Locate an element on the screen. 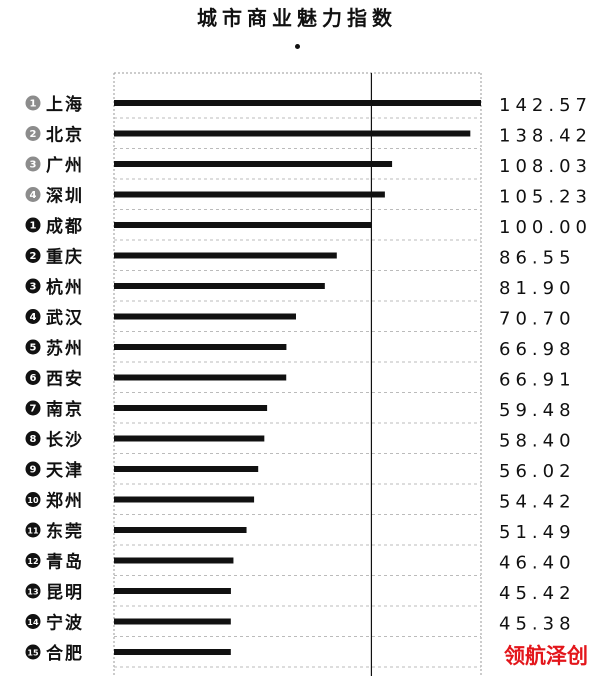 The image size is (594, 676). chart-title: 城市商业魅力指数 is located at coordinates (297, 18).